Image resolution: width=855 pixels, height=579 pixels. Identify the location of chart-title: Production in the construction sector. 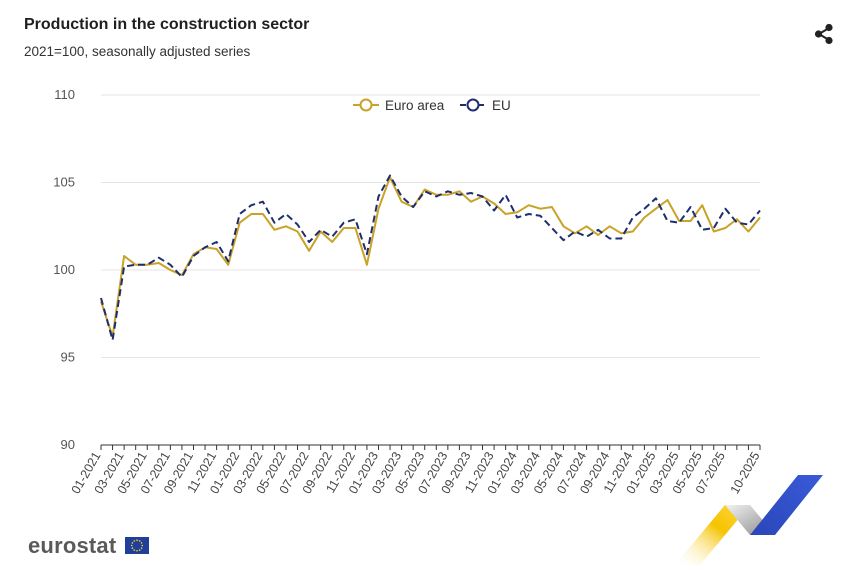
(167, 24).